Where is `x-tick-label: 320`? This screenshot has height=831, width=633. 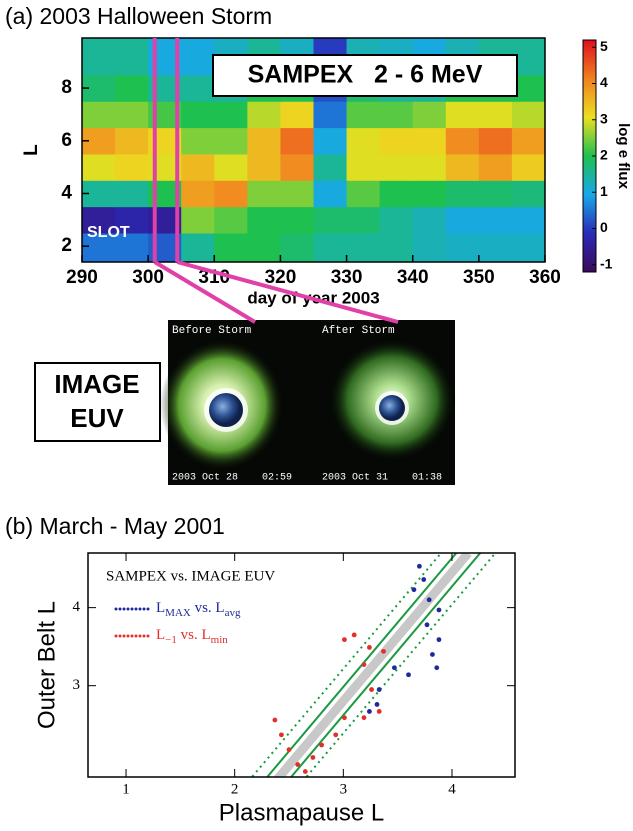 x-tick-label: 320 is located at coordinates (281, 277).